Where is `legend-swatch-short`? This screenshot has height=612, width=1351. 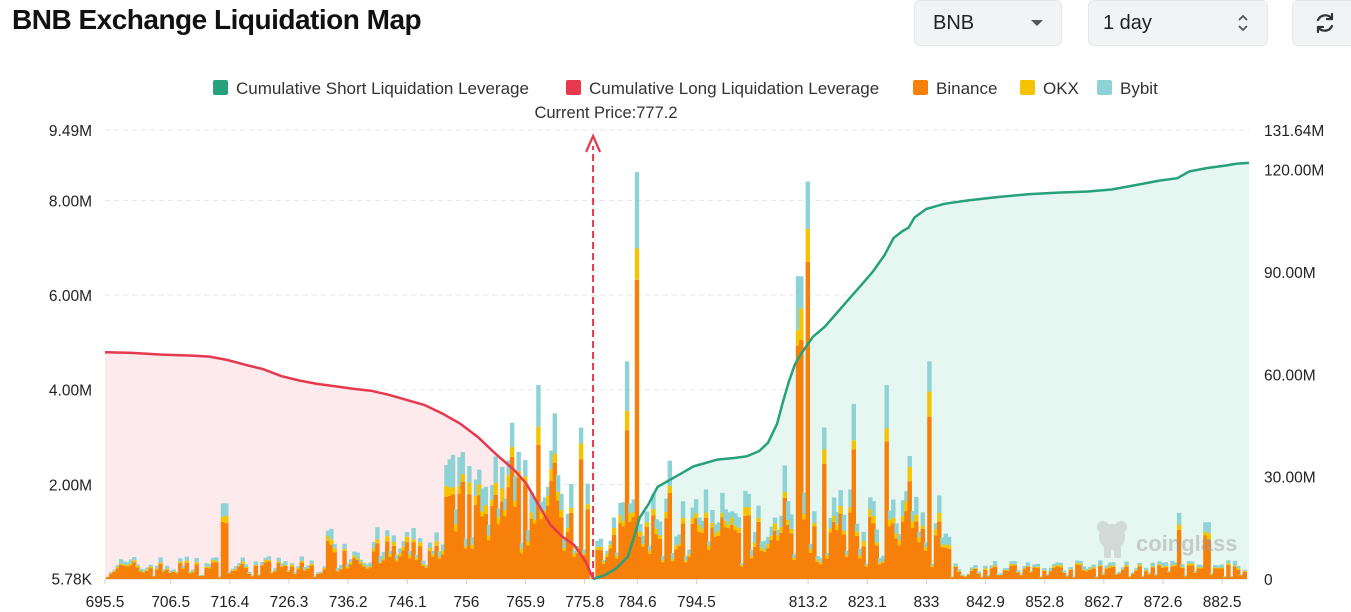
legend-swatch-short is located at coordinates (220, 87).